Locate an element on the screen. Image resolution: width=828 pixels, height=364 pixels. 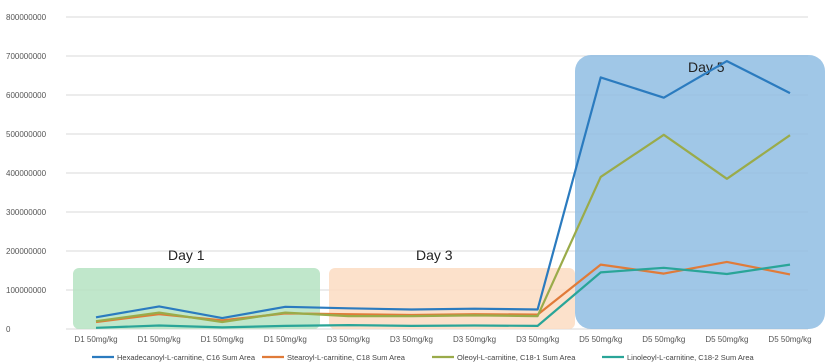
legend-label: Linoleoyl-L-carnitine, C18-2 Sum Area is located at coordinates (691, 357).